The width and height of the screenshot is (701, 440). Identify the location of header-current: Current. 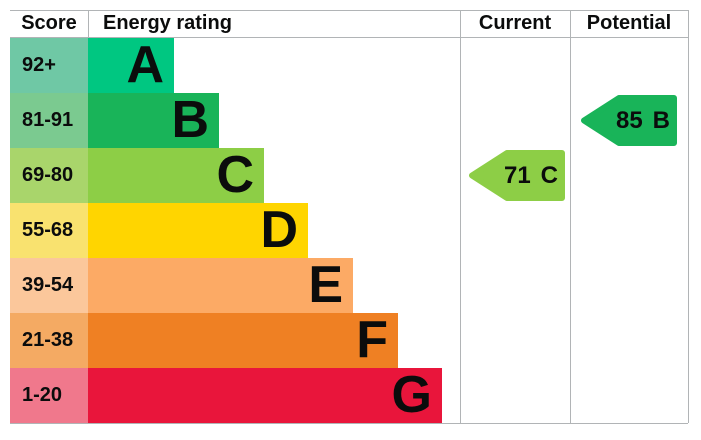
(515, 23).